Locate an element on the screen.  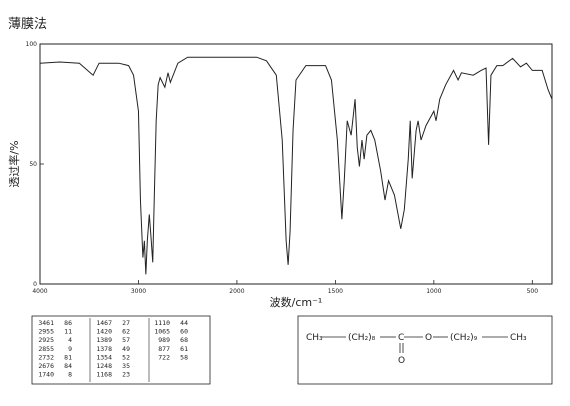
peak-transmittance: 8 is located at coordinates (70, 375).